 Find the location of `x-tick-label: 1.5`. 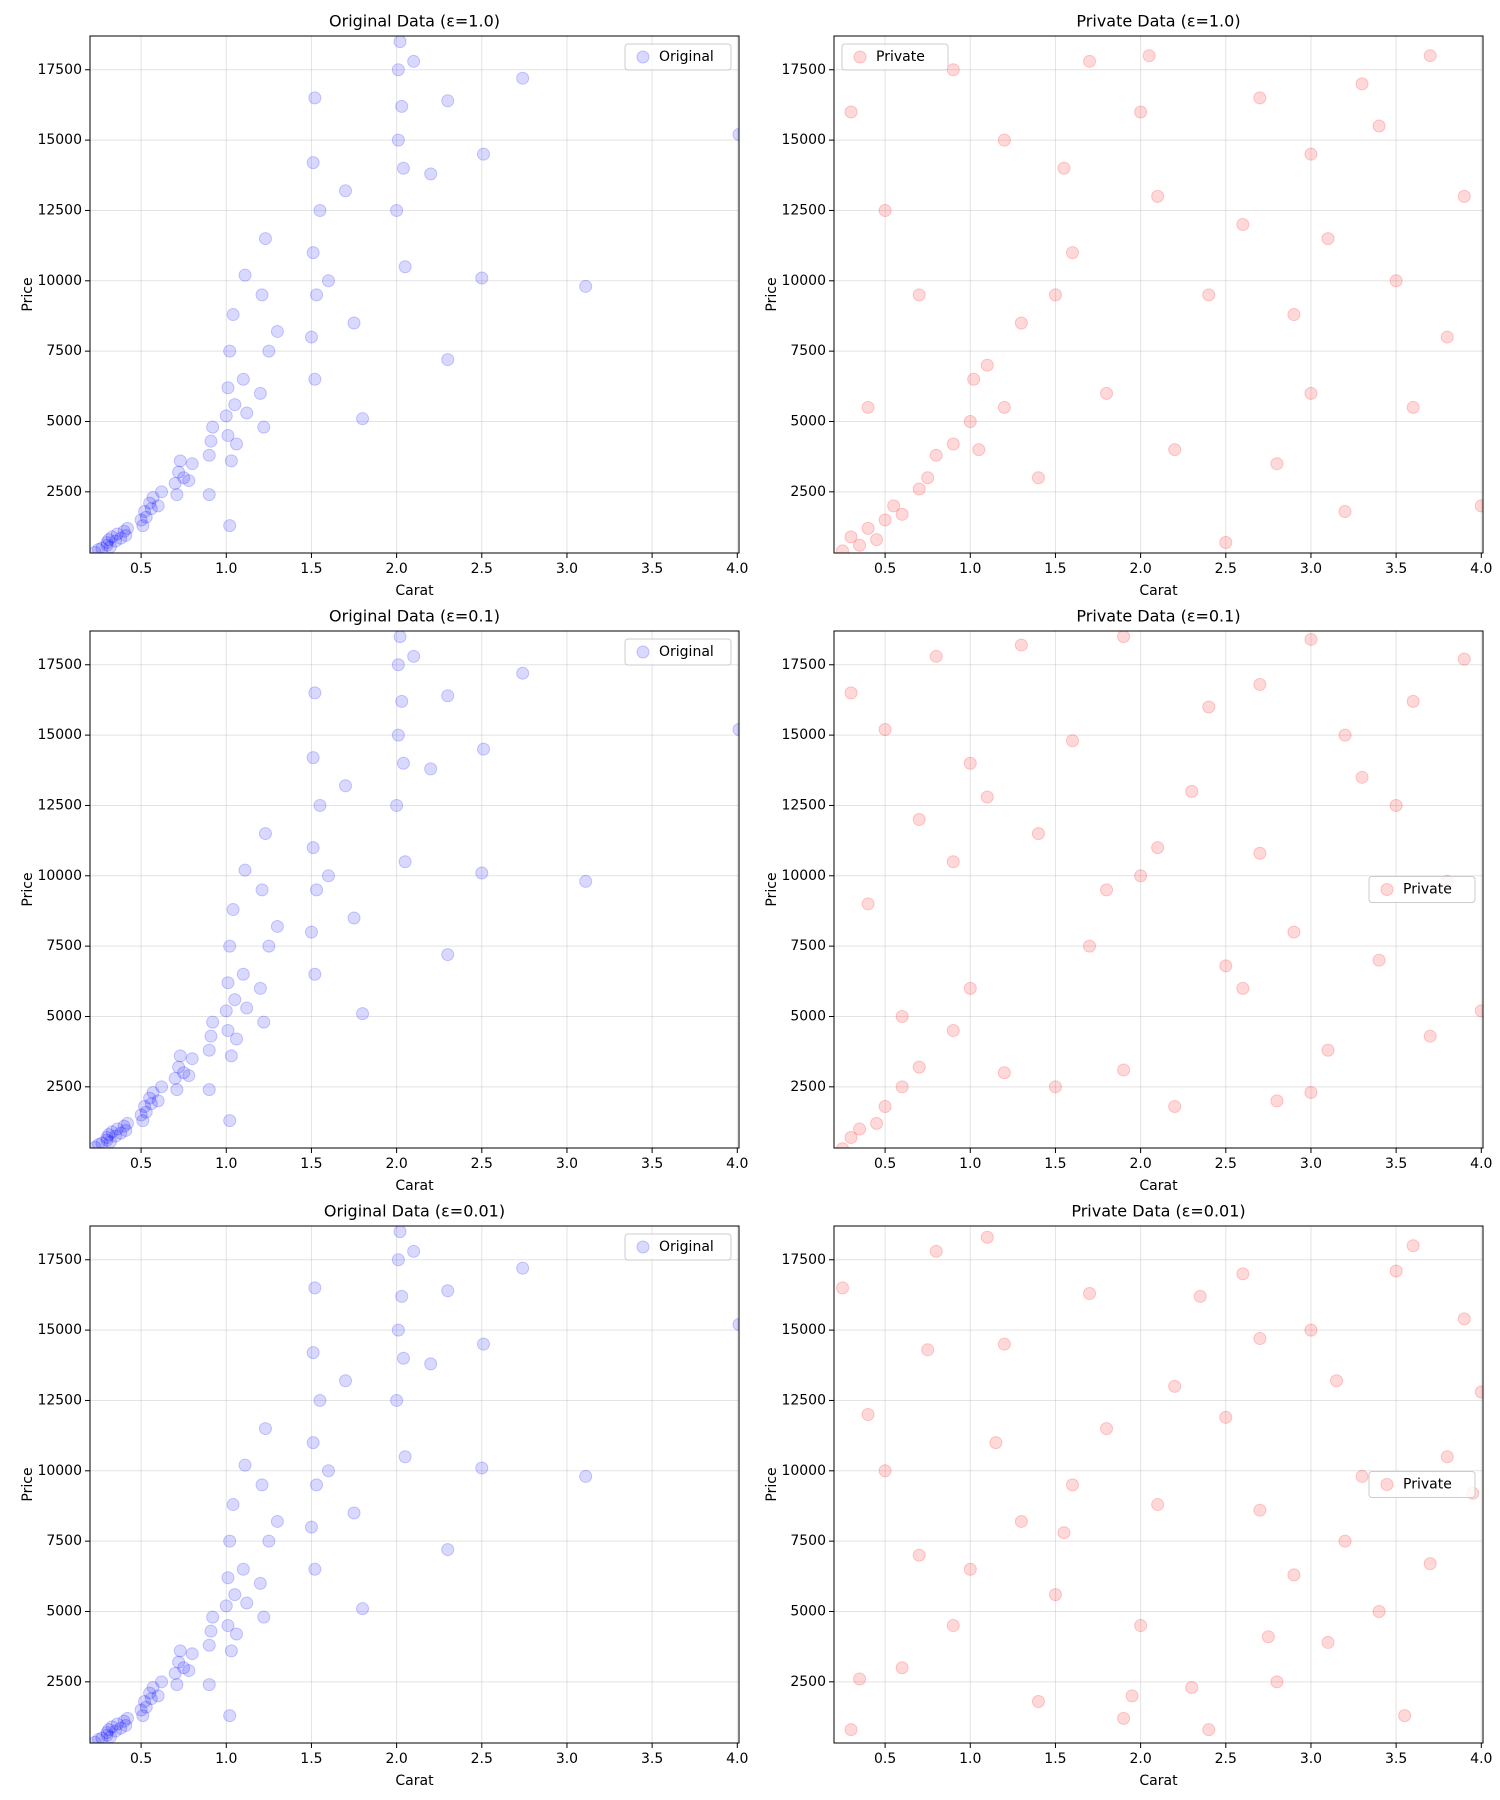

x-tick-label: 1.5 is located at coordinates (311, 569).